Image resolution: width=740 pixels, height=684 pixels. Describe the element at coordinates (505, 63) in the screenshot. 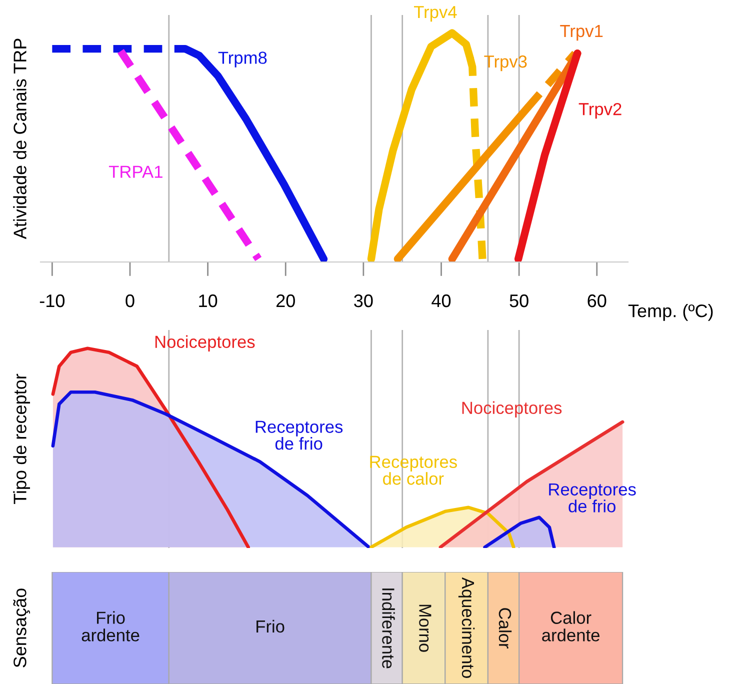

I see `text: Trpv3` at that location.